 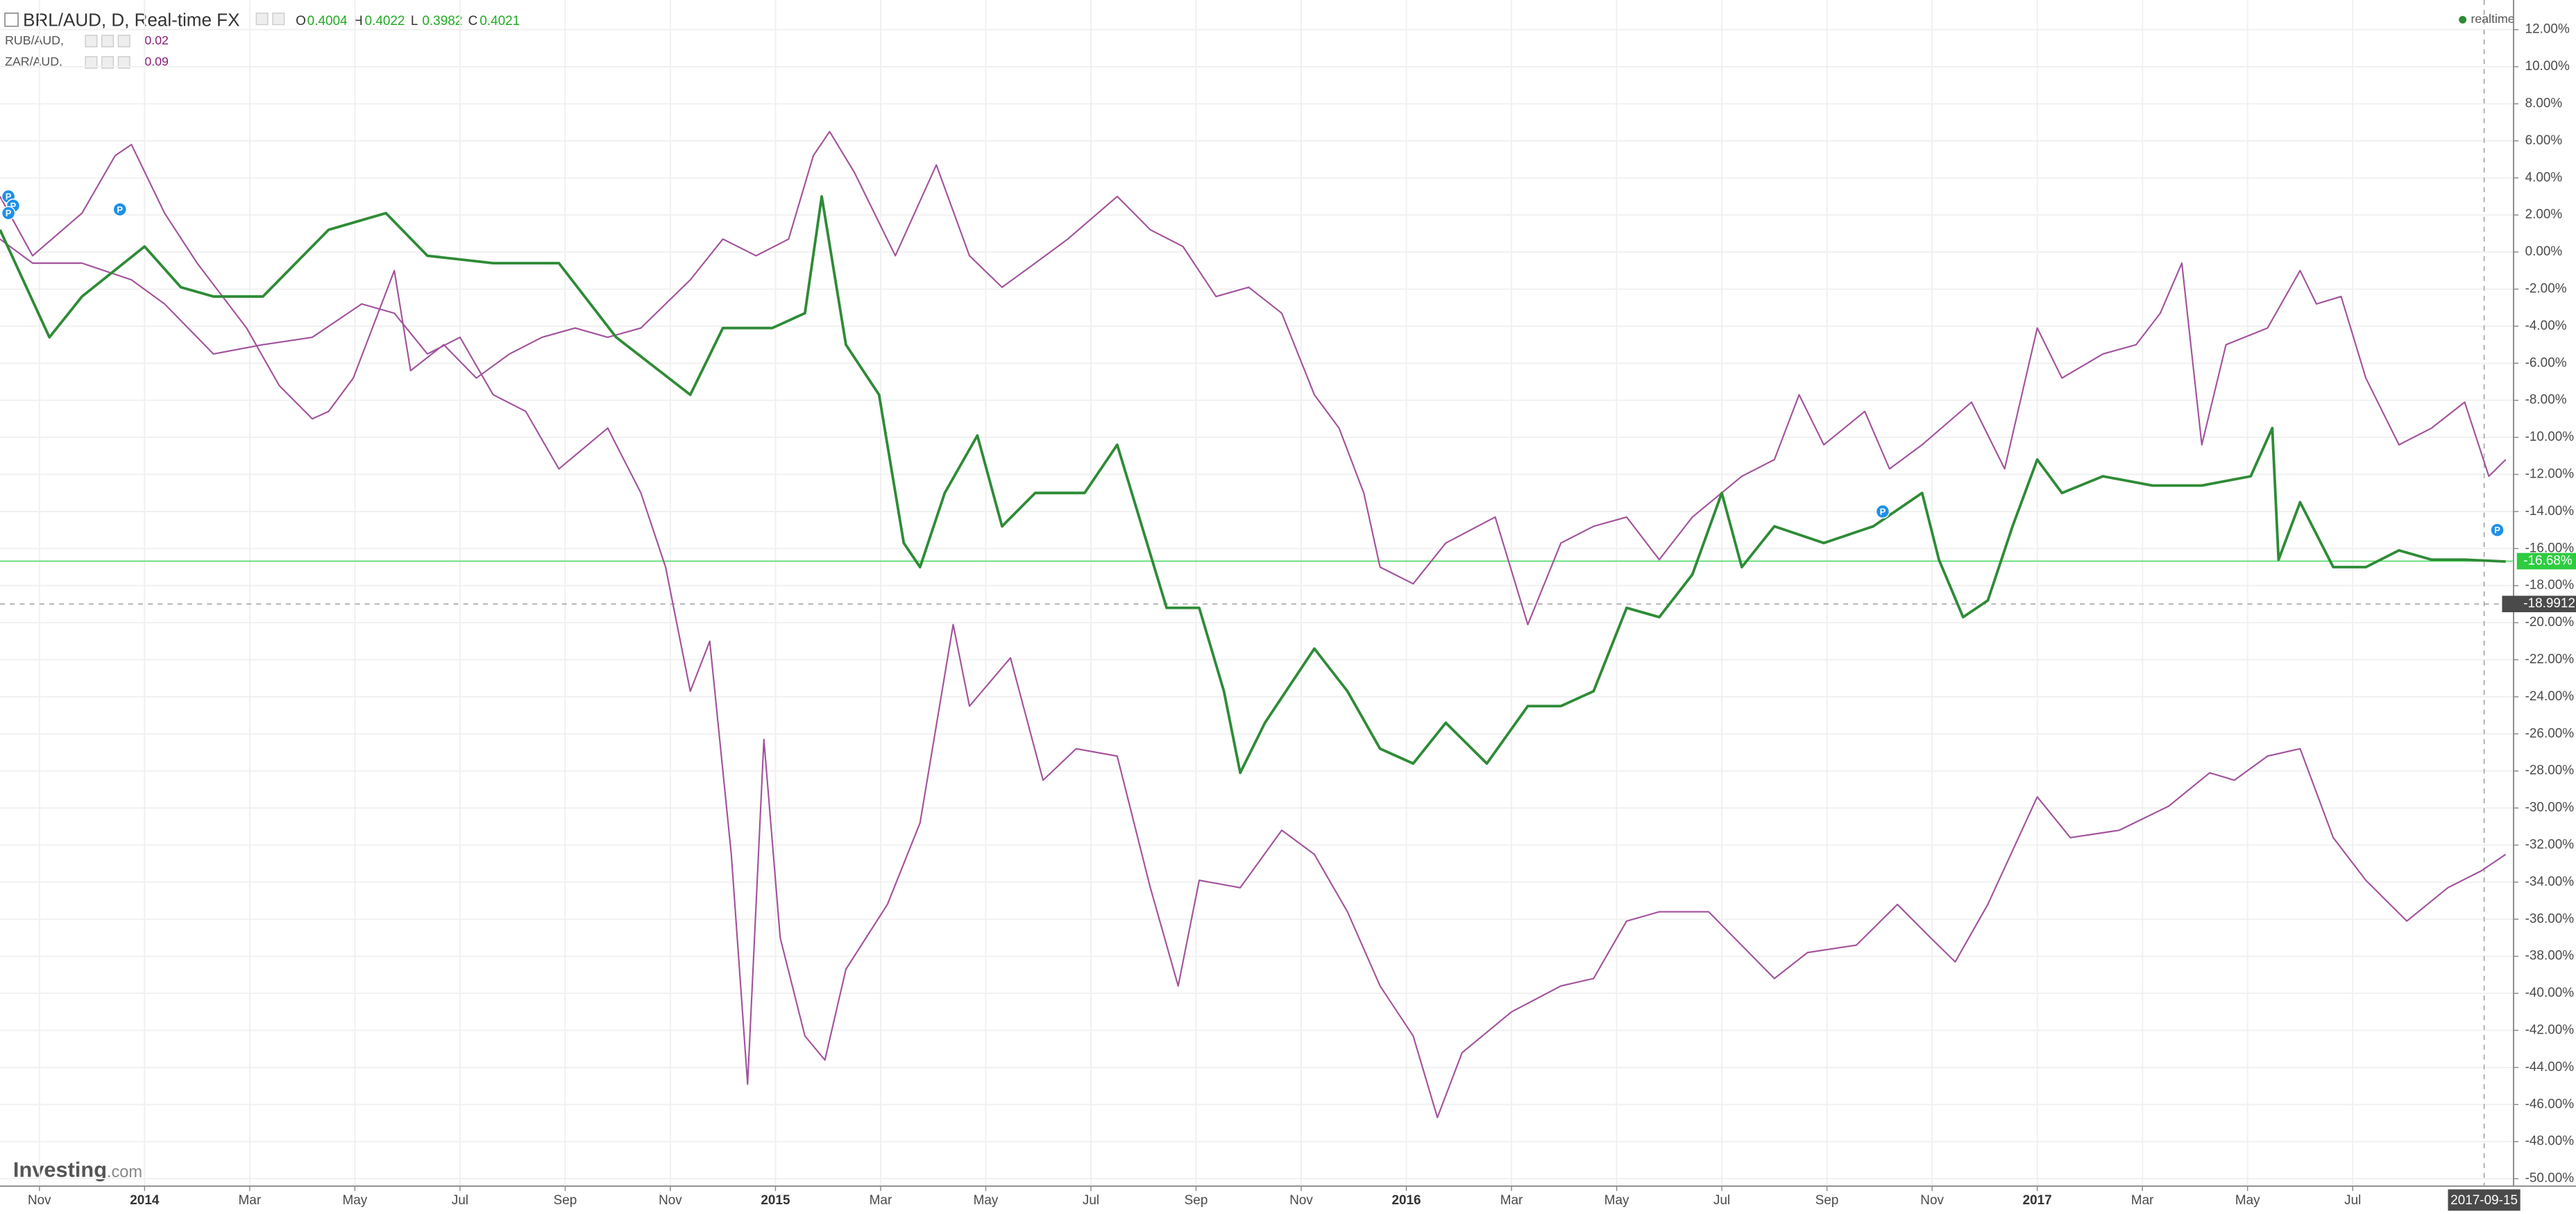 What do you see at coordinates (2550, 1029) in the screenshot?
I see `y-tick-label: -42.00%` at bounding box center [2550, 1029].